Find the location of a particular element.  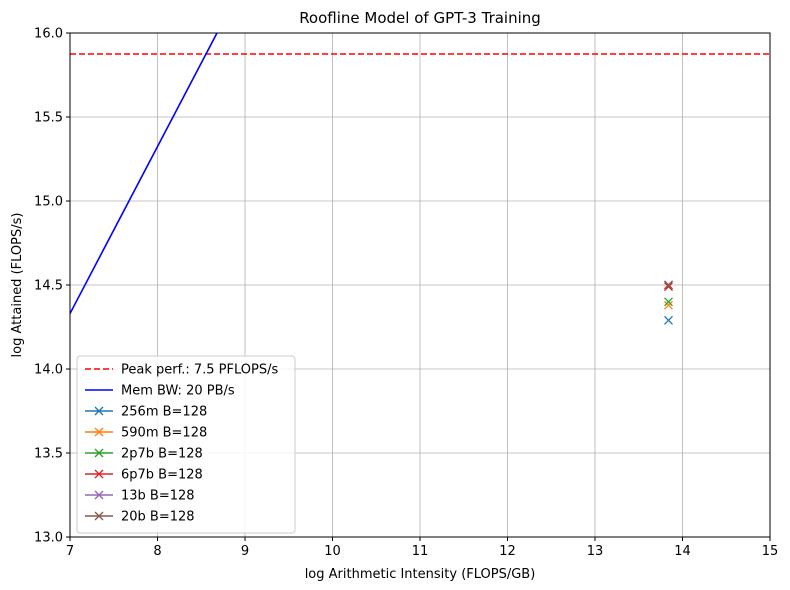

legend-entry: 6p7b B=128 is located at coordinates (144, 475).